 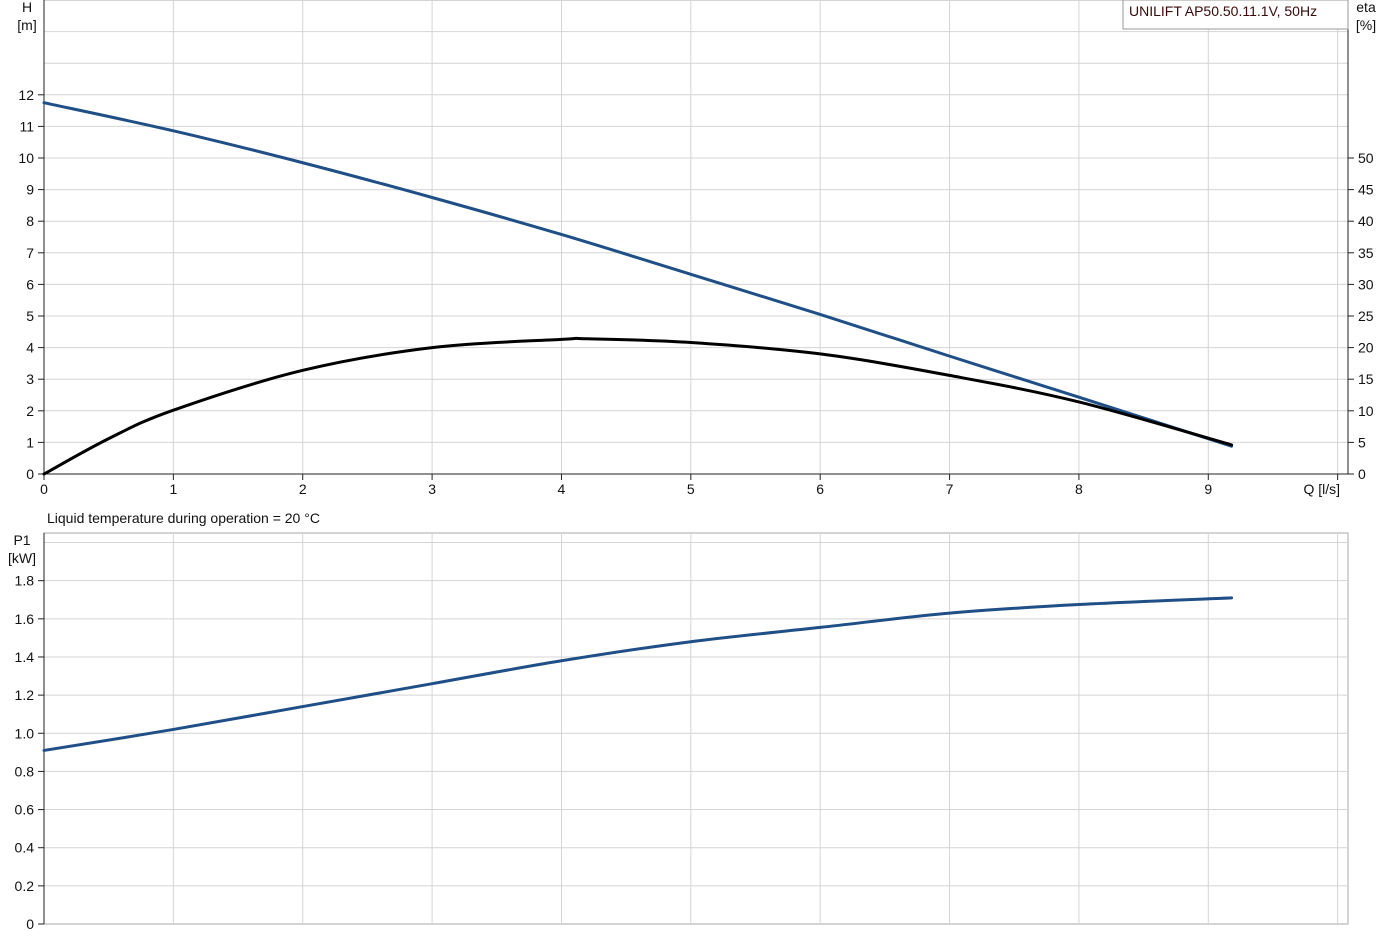 I want to click on y-tick-label: 6, so click(x=30, y=284).